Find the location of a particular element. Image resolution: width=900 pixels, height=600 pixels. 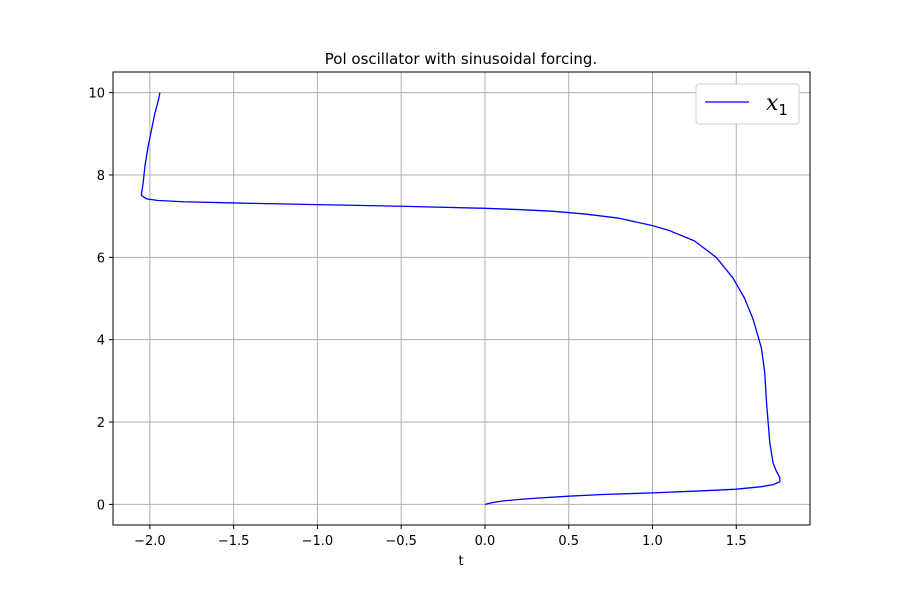

x-tick-label: −1.0 is located at coordinates (318, 541).